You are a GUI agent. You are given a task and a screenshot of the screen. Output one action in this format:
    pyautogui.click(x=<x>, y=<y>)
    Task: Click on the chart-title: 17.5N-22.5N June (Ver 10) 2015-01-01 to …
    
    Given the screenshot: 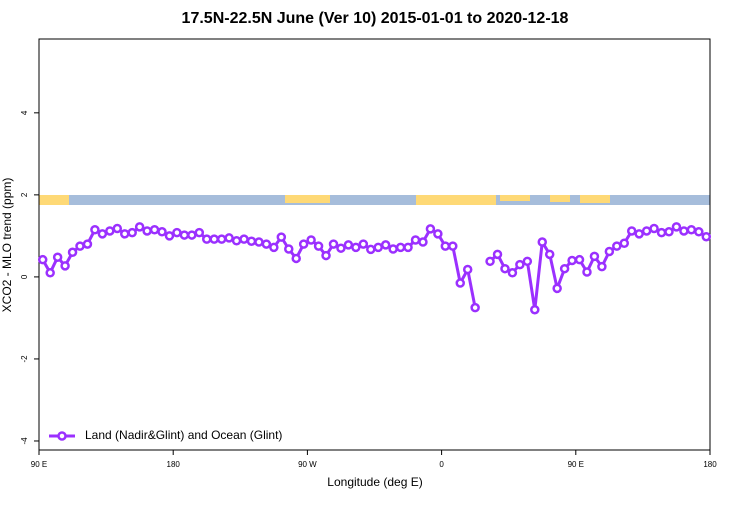 What is the action you would take?
    pyautogui.click(x=375, y=18)
    